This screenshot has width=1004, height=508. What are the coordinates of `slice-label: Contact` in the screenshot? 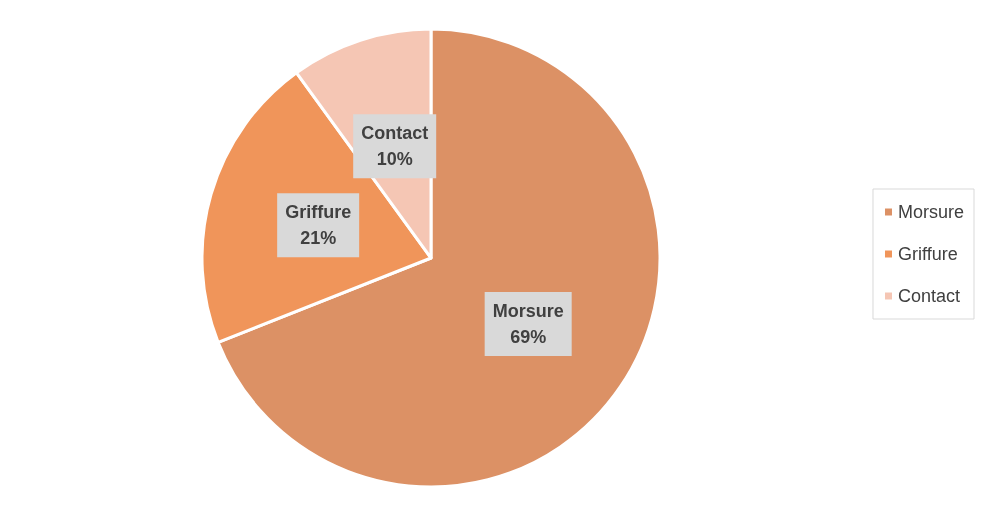 It's located at (395, 133).